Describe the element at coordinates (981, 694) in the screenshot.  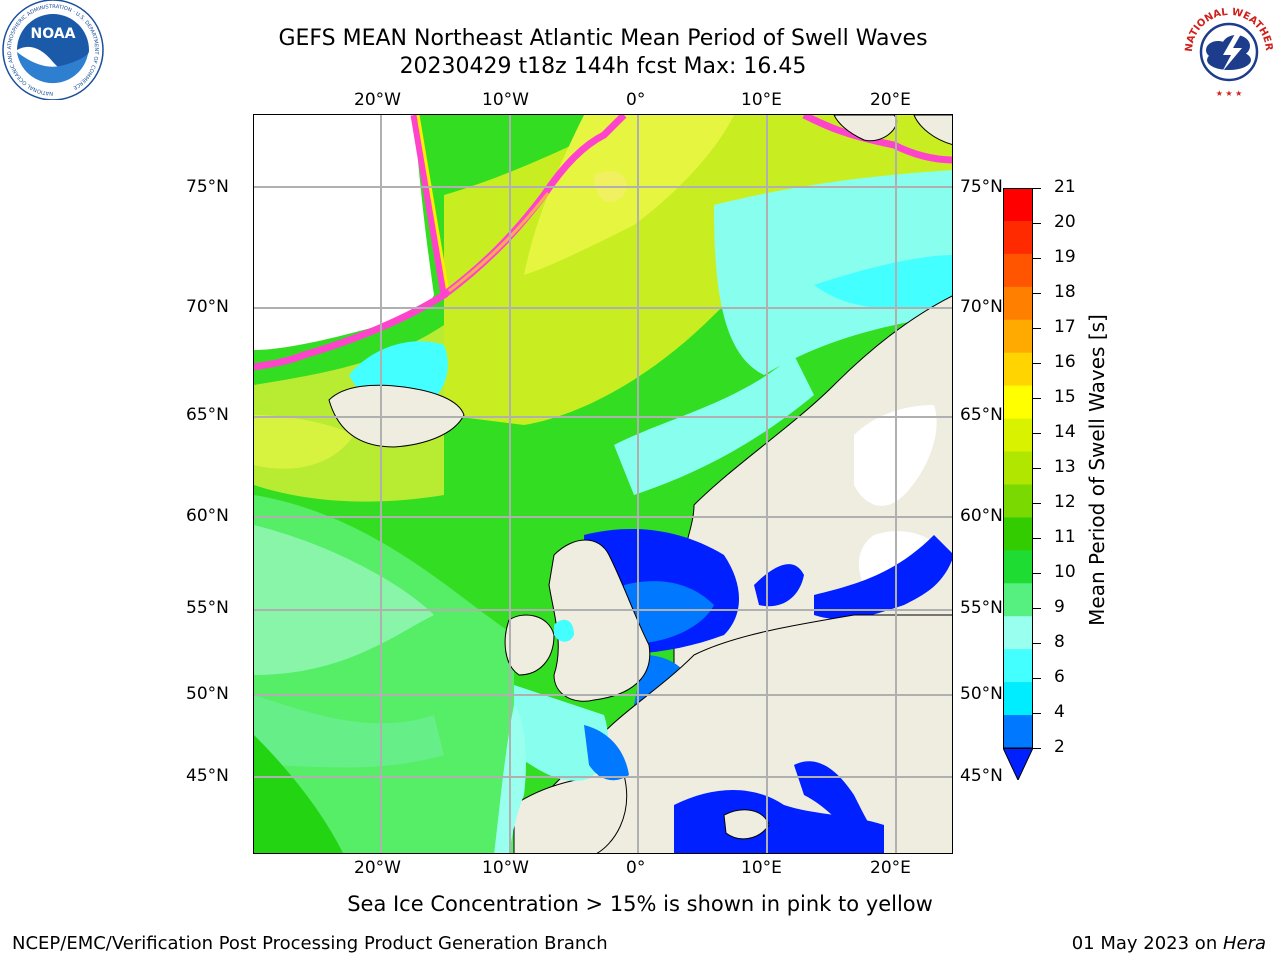
I see `lat-label-50n-right: 50°N` at that location.